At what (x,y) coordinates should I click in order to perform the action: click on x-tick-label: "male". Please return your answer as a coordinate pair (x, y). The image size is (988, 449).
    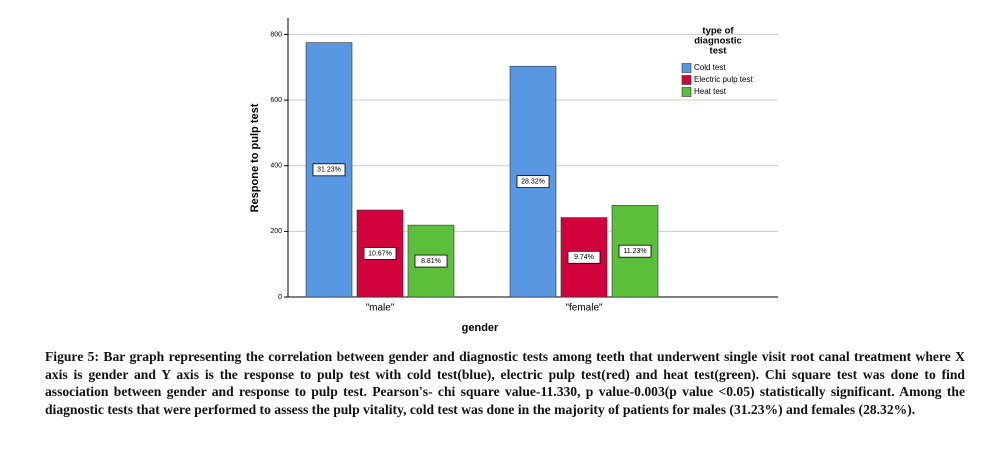
    Looking at the image, I should click on (380, 308).